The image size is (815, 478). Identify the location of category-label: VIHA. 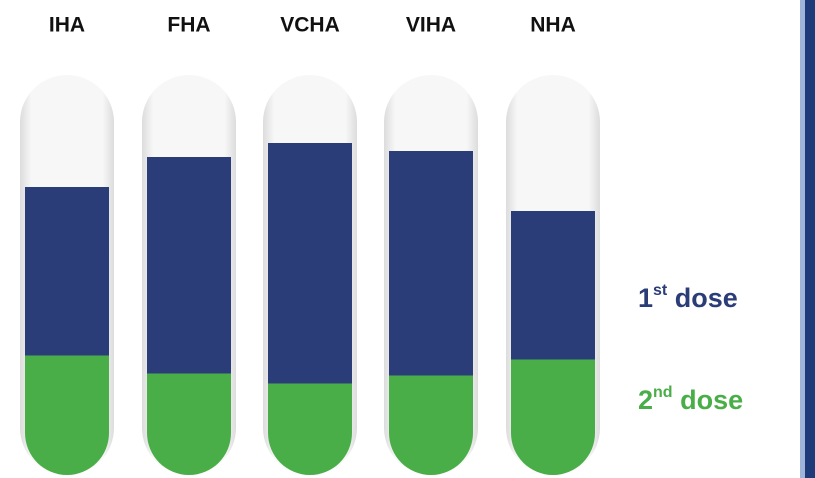
(431, 25).